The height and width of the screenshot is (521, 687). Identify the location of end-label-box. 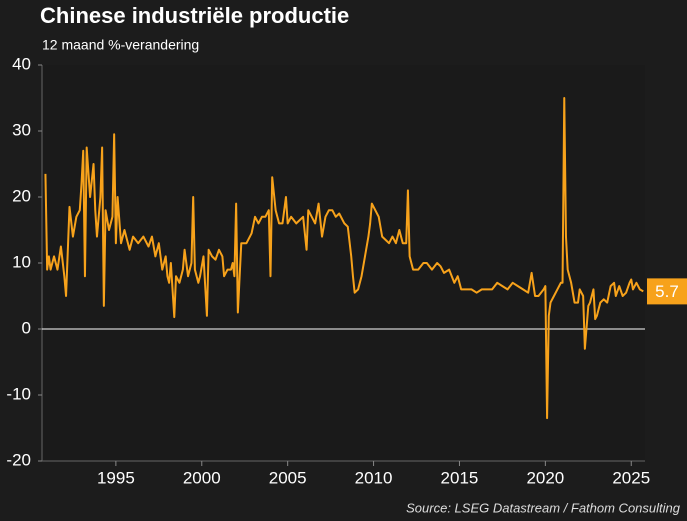
(667, 291).